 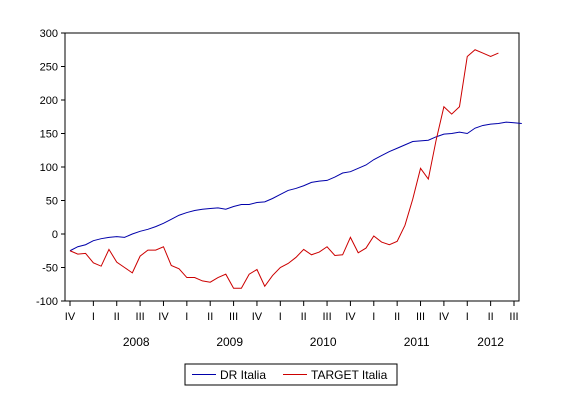 I want to click on x-tick-label: I, so click(x=373, y=317).